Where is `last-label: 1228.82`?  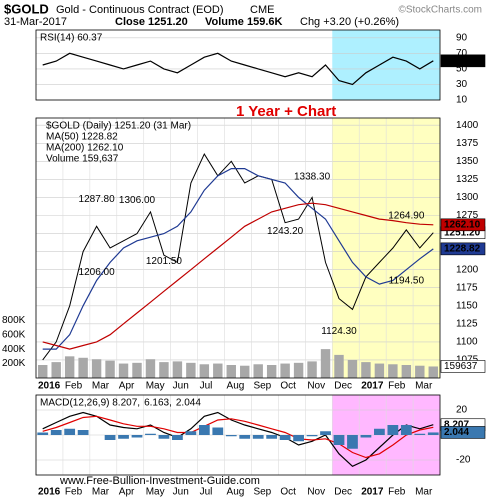 last-label: 1228.82 is located at coordinates (462, 248).